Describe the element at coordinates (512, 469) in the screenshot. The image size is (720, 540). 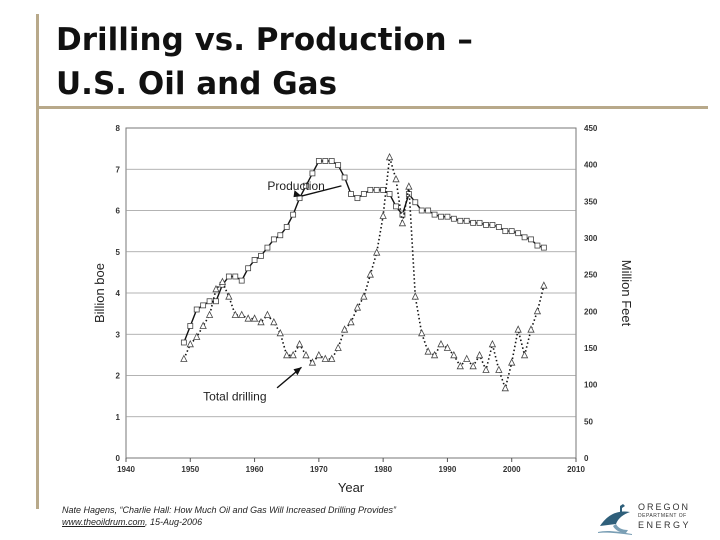
I see `x-tick-label-2000: 2000` at that location.